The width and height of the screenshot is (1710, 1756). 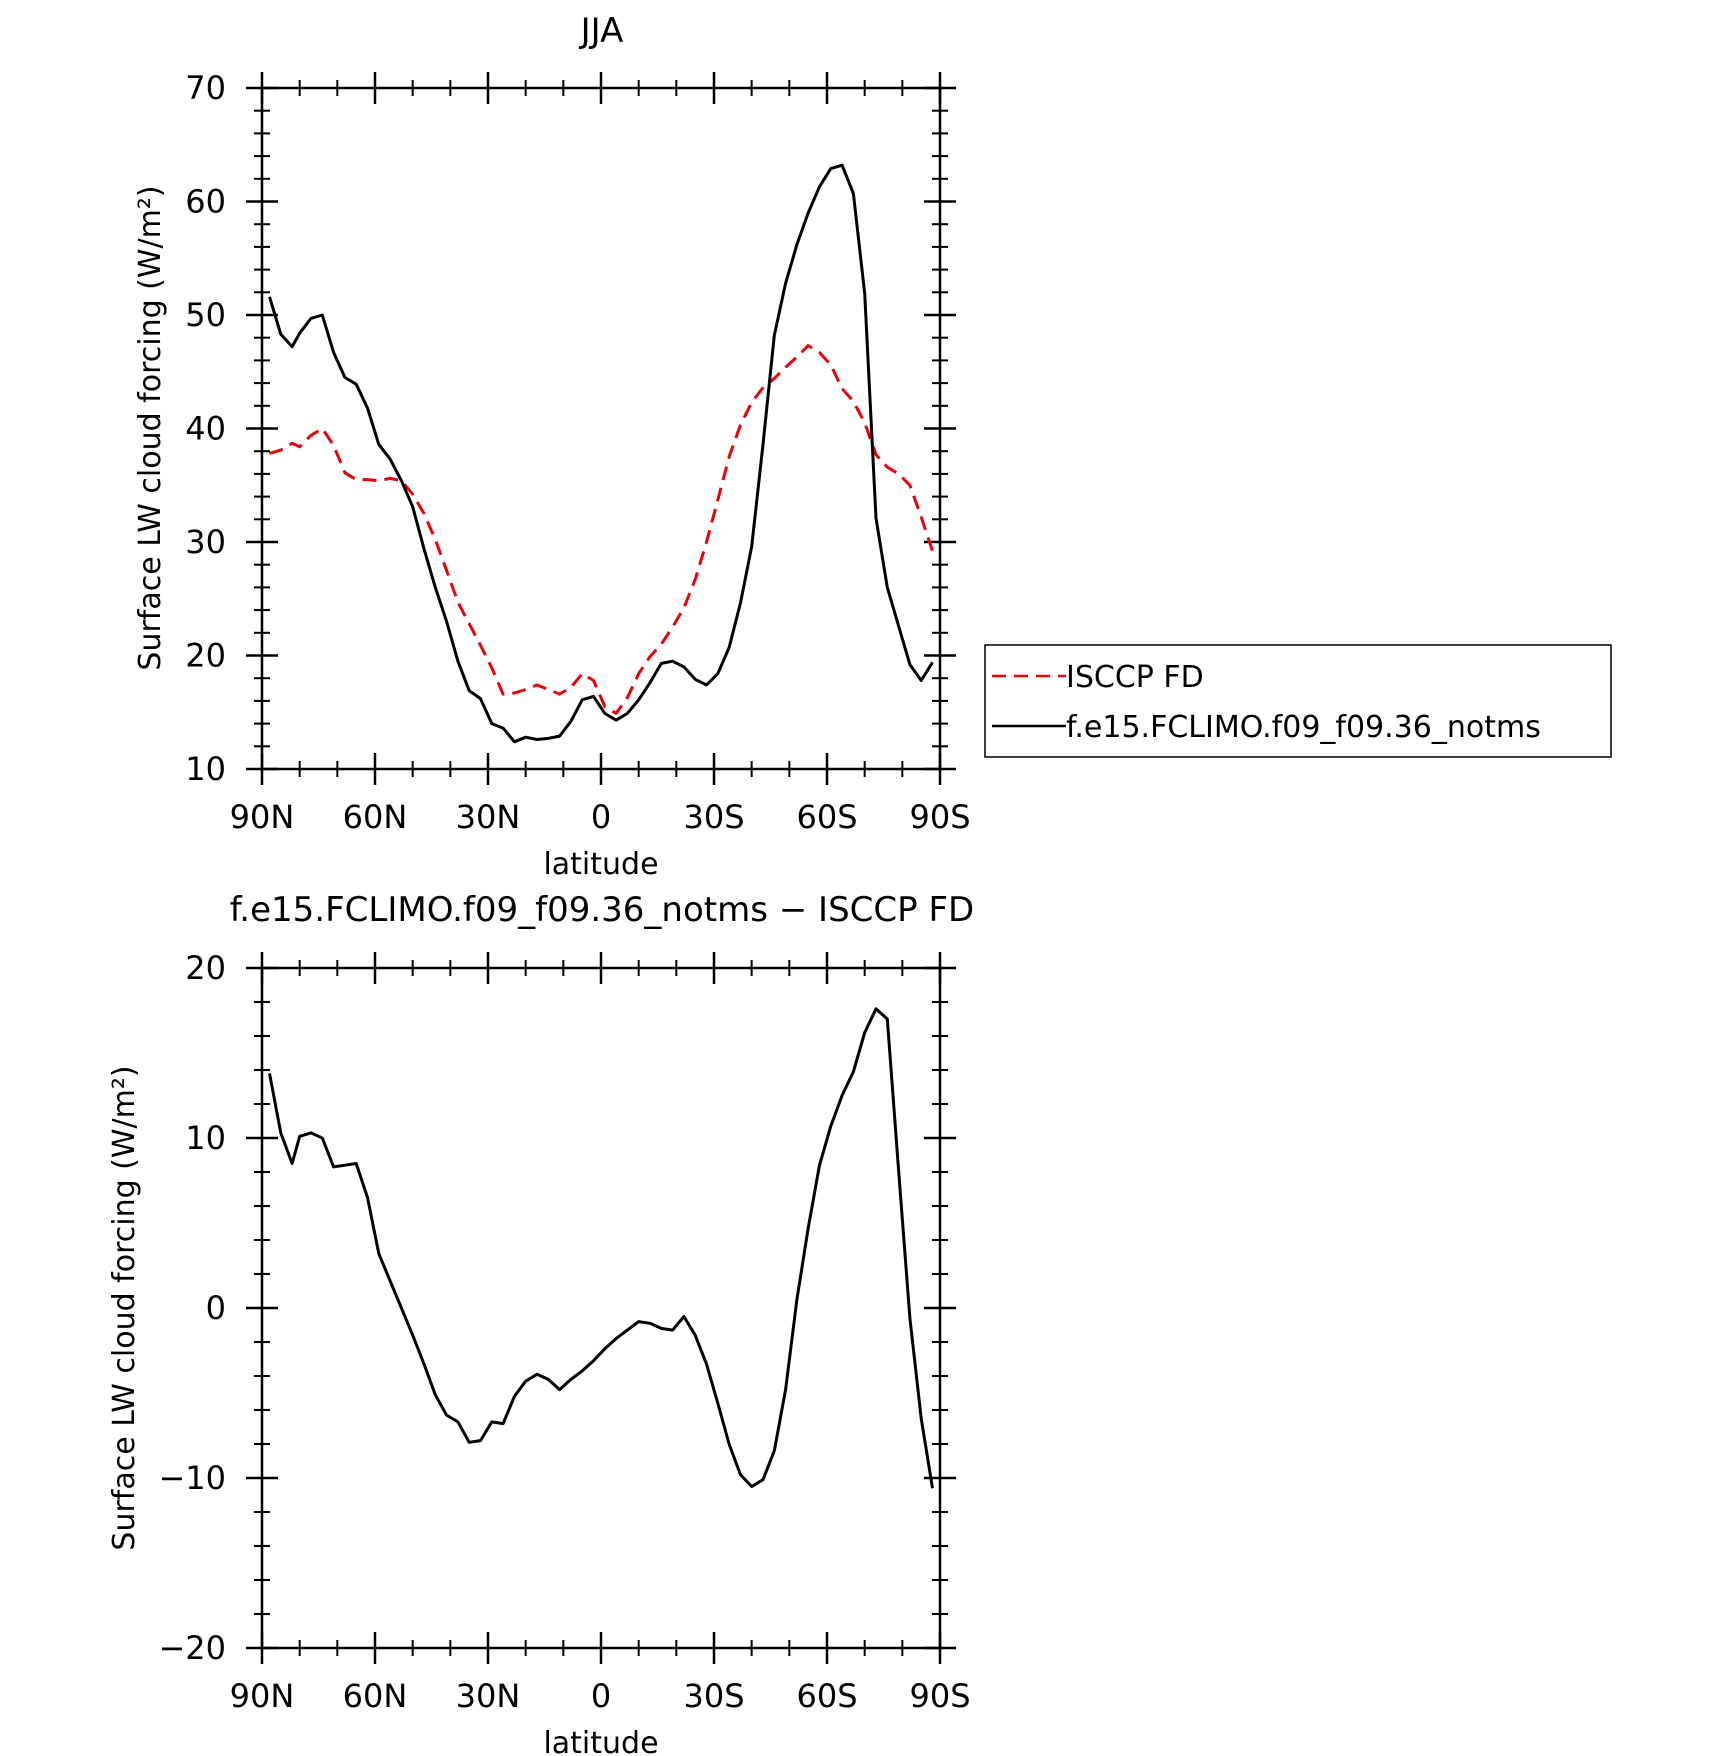 I want to click on top-chart-x-axis-label: latitude, so click(x=600, y=864).